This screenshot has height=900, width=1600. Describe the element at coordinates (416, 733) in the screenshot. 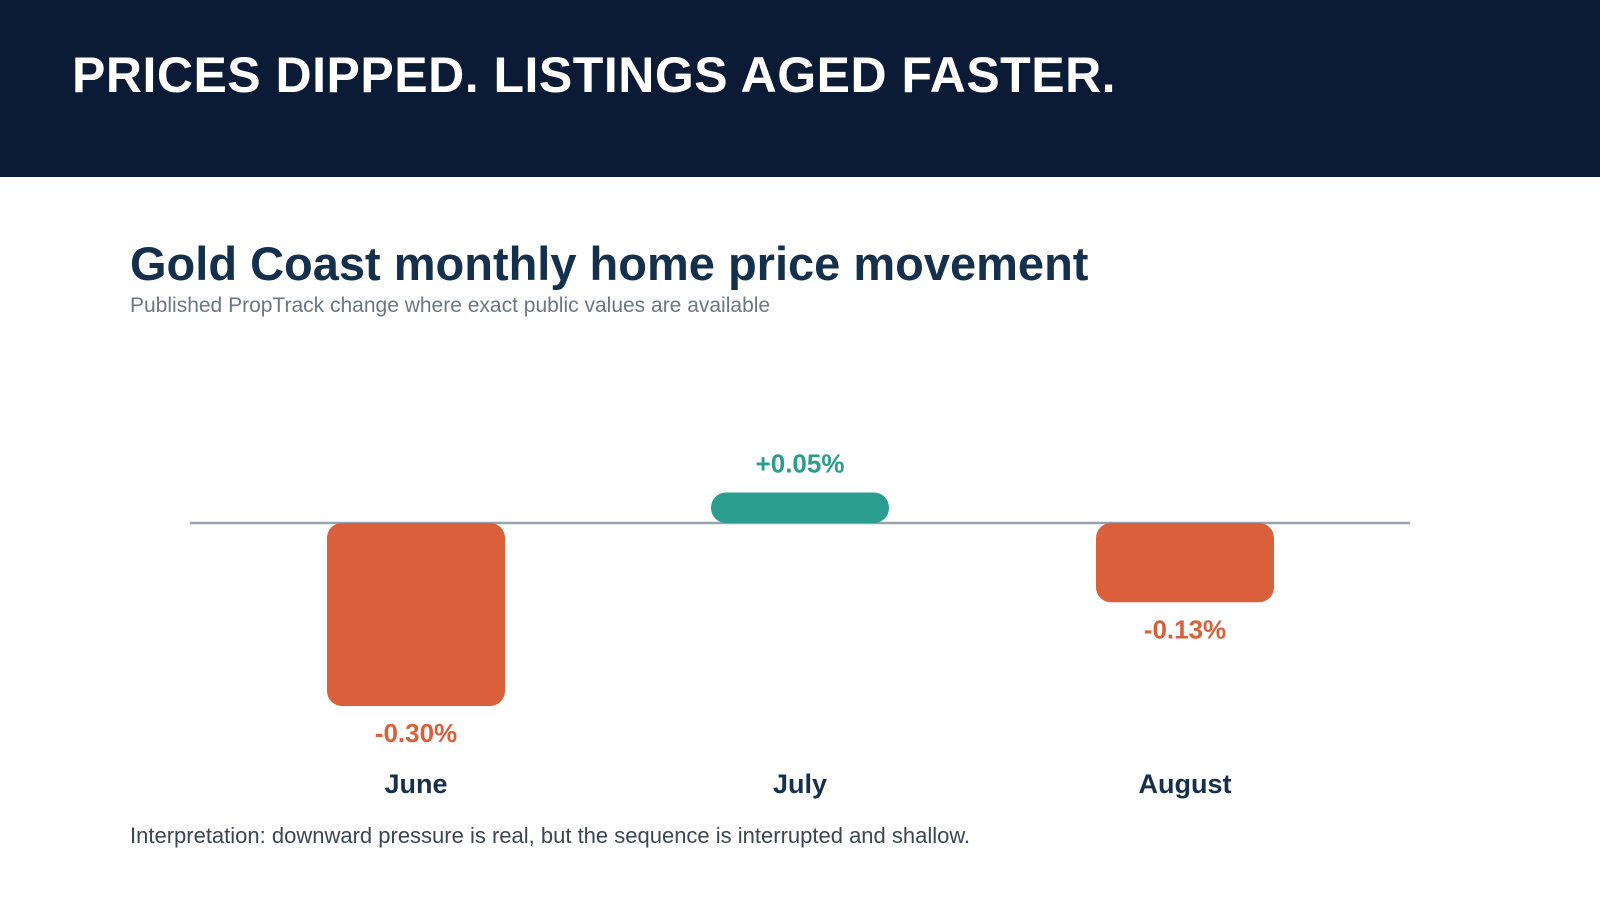

I see `value-label-june: -0.30%` at that location.